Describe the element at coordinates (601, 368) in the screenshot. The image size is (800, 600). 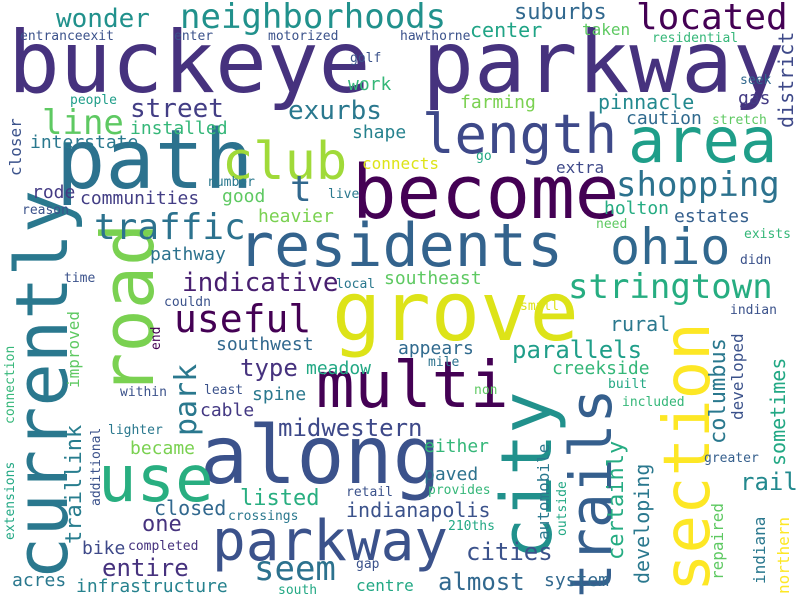
I see `word-creekside: creekside` at that location.